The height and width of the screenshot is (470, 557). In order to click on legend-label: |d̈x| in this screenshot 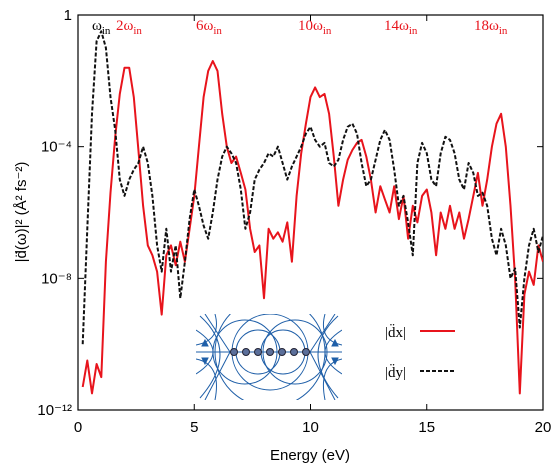, I will do `click(395, 332)`.